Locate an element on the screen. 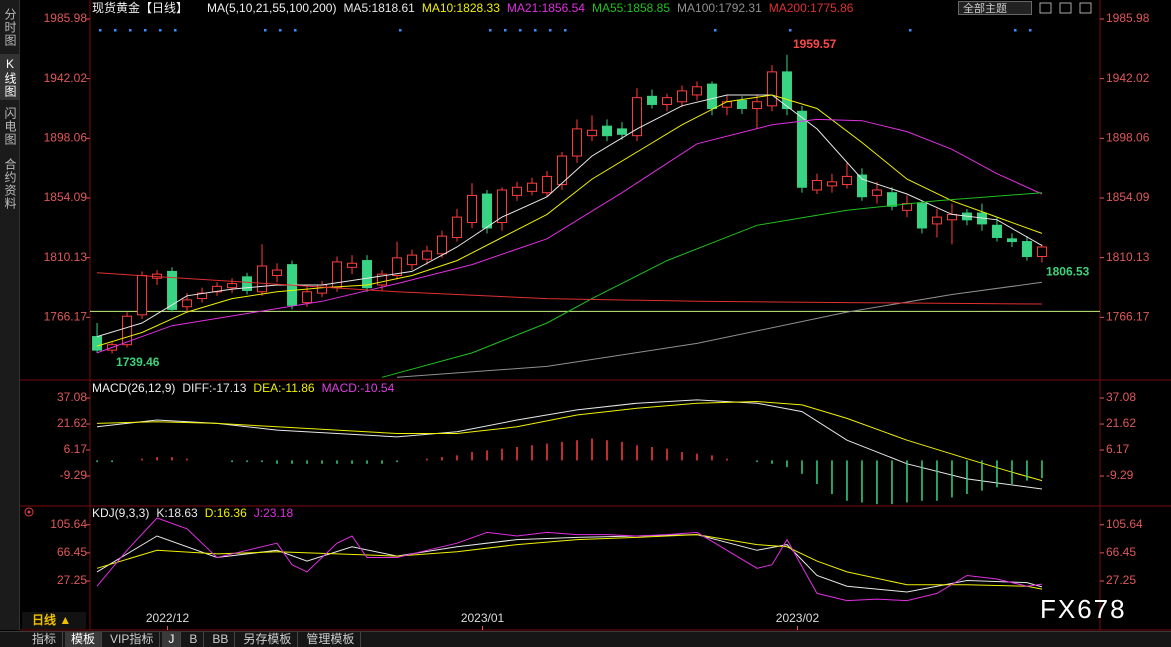  y-tick-label: 6.17 is located at coordinates (1118, 449).